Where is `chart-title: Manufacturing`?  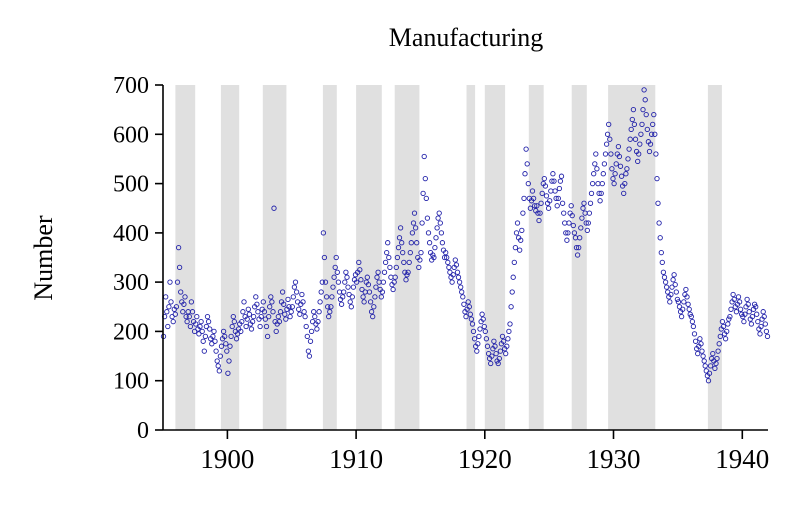 chart-title: Manufacturing is located at coordinates (466, 37).